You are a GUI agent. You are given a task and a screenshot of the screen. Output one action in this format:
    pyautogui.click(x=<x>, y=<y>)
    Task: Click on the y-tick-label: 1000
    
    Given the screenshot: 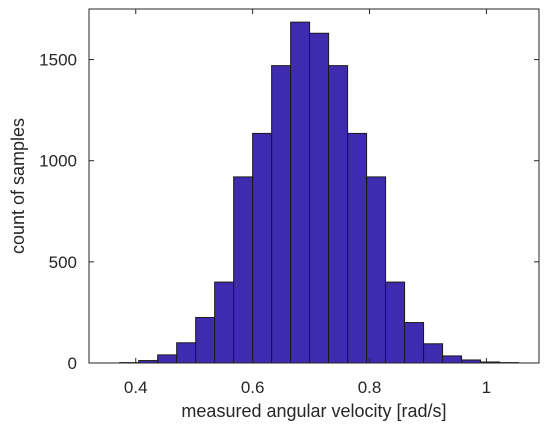 What is the action you would take?
    pyautogui.click(x=58, y=161)
    